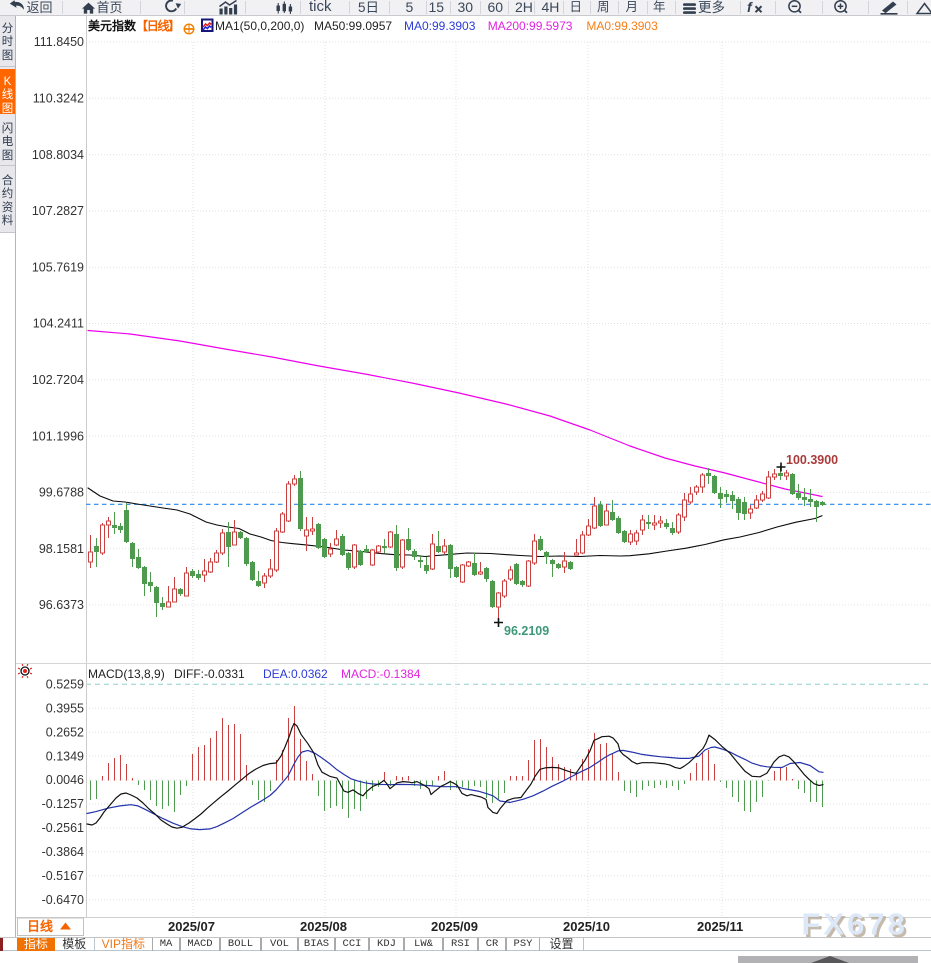  I want to click on svg-text: -0.6470, so click(63, 900).